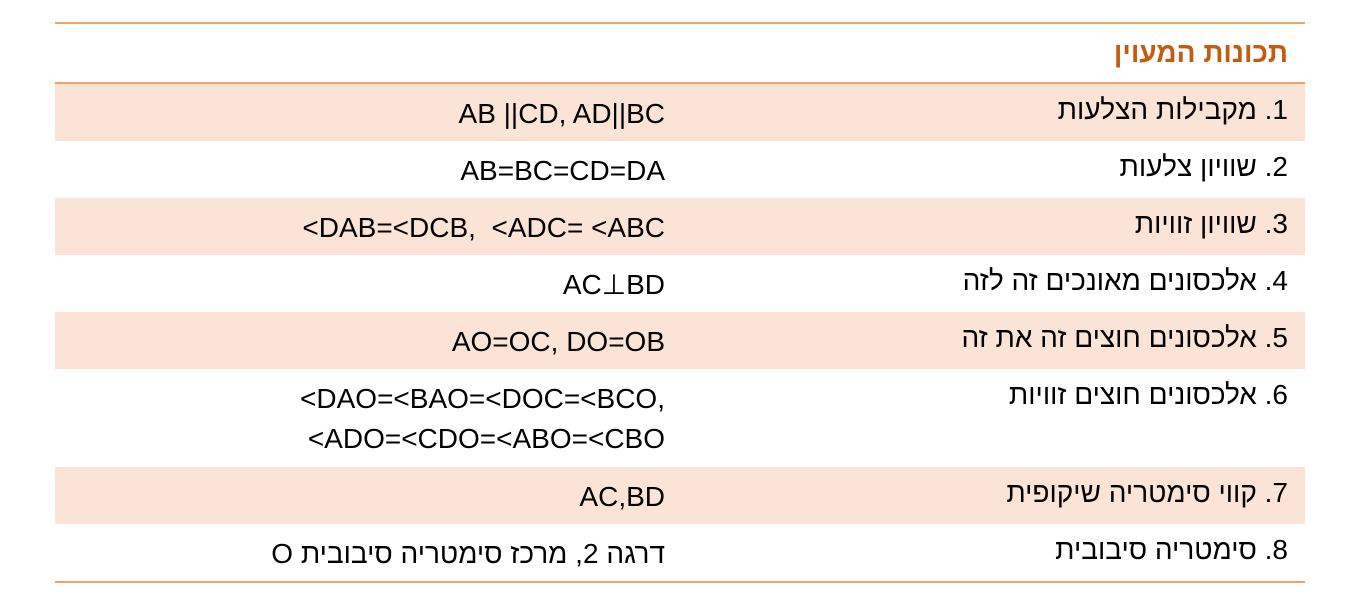  I want to click on property-cell: 1. מקבילות הצלעות, so click(1172, 109).